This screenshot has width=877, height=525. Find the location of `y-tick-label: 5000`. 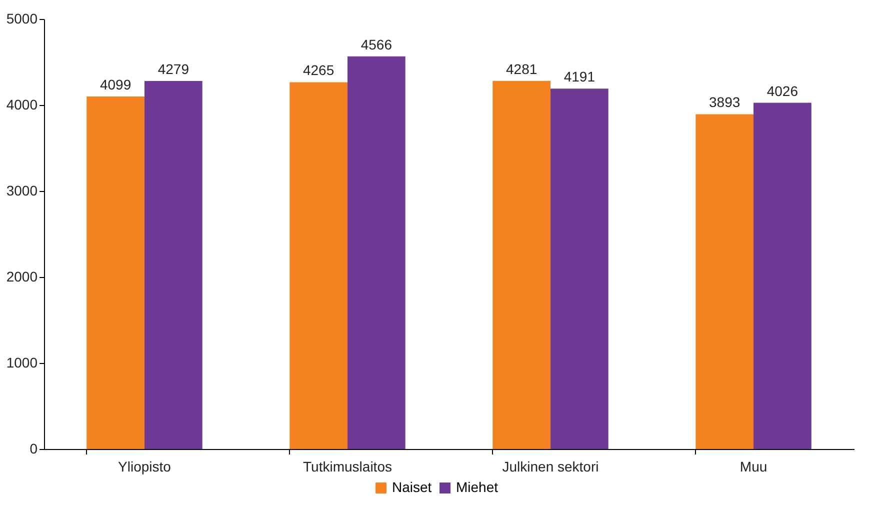

y-tick-label: 5000 is located at coordinates (22, 18).